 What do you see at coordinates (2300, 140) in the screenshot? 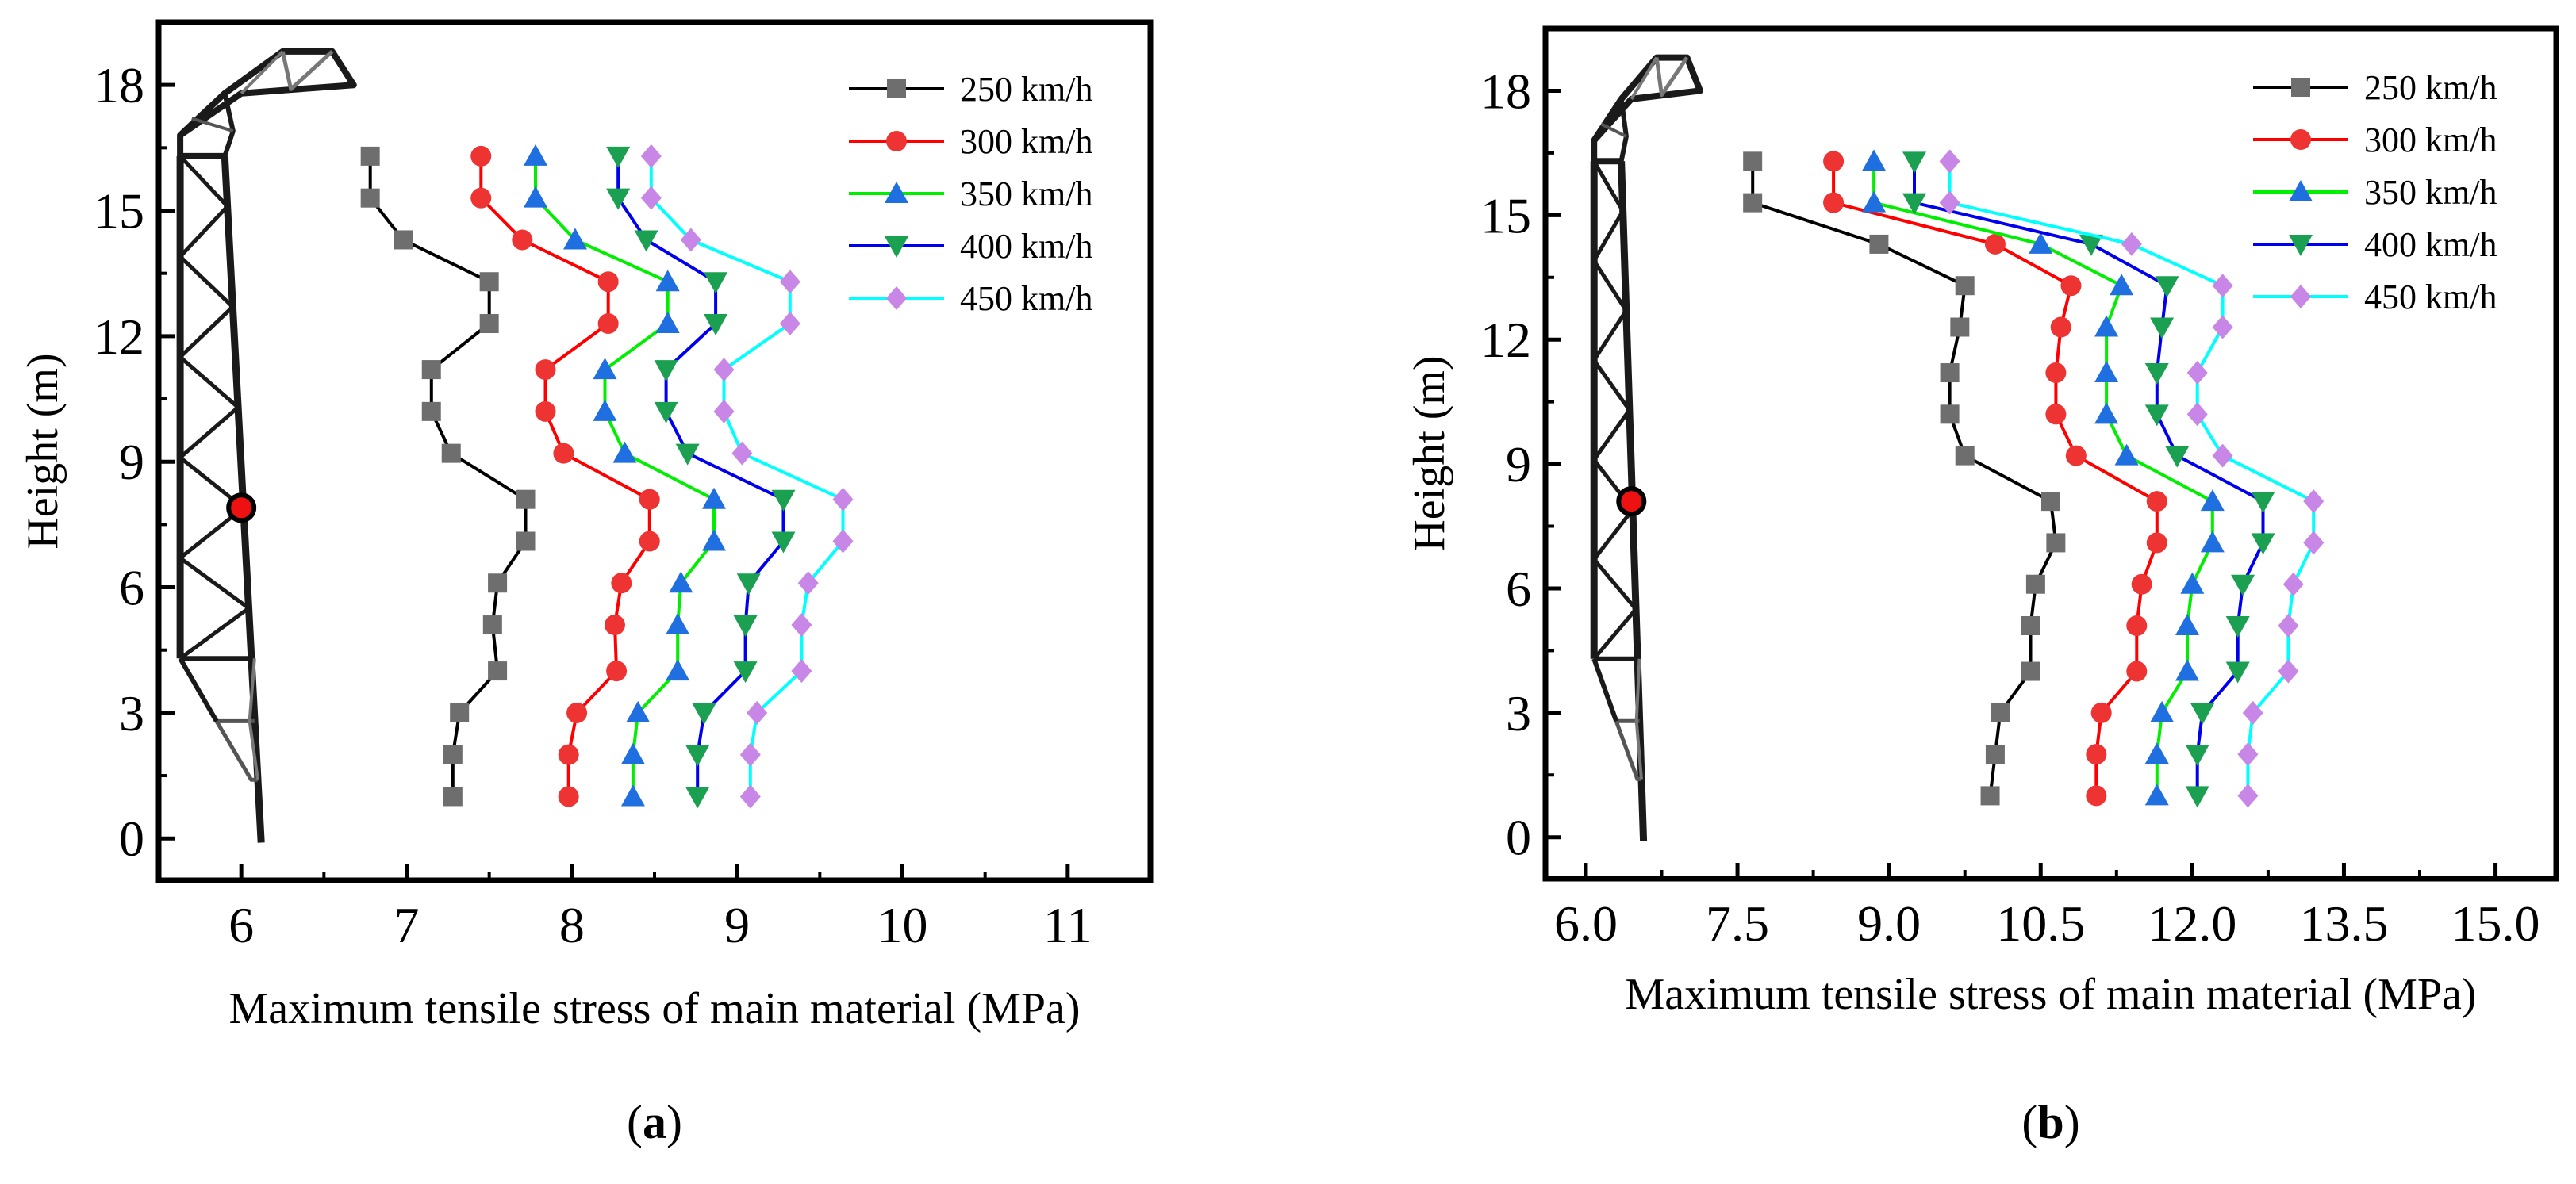
I see `legend-marker` at bounding box center [2300, 140].